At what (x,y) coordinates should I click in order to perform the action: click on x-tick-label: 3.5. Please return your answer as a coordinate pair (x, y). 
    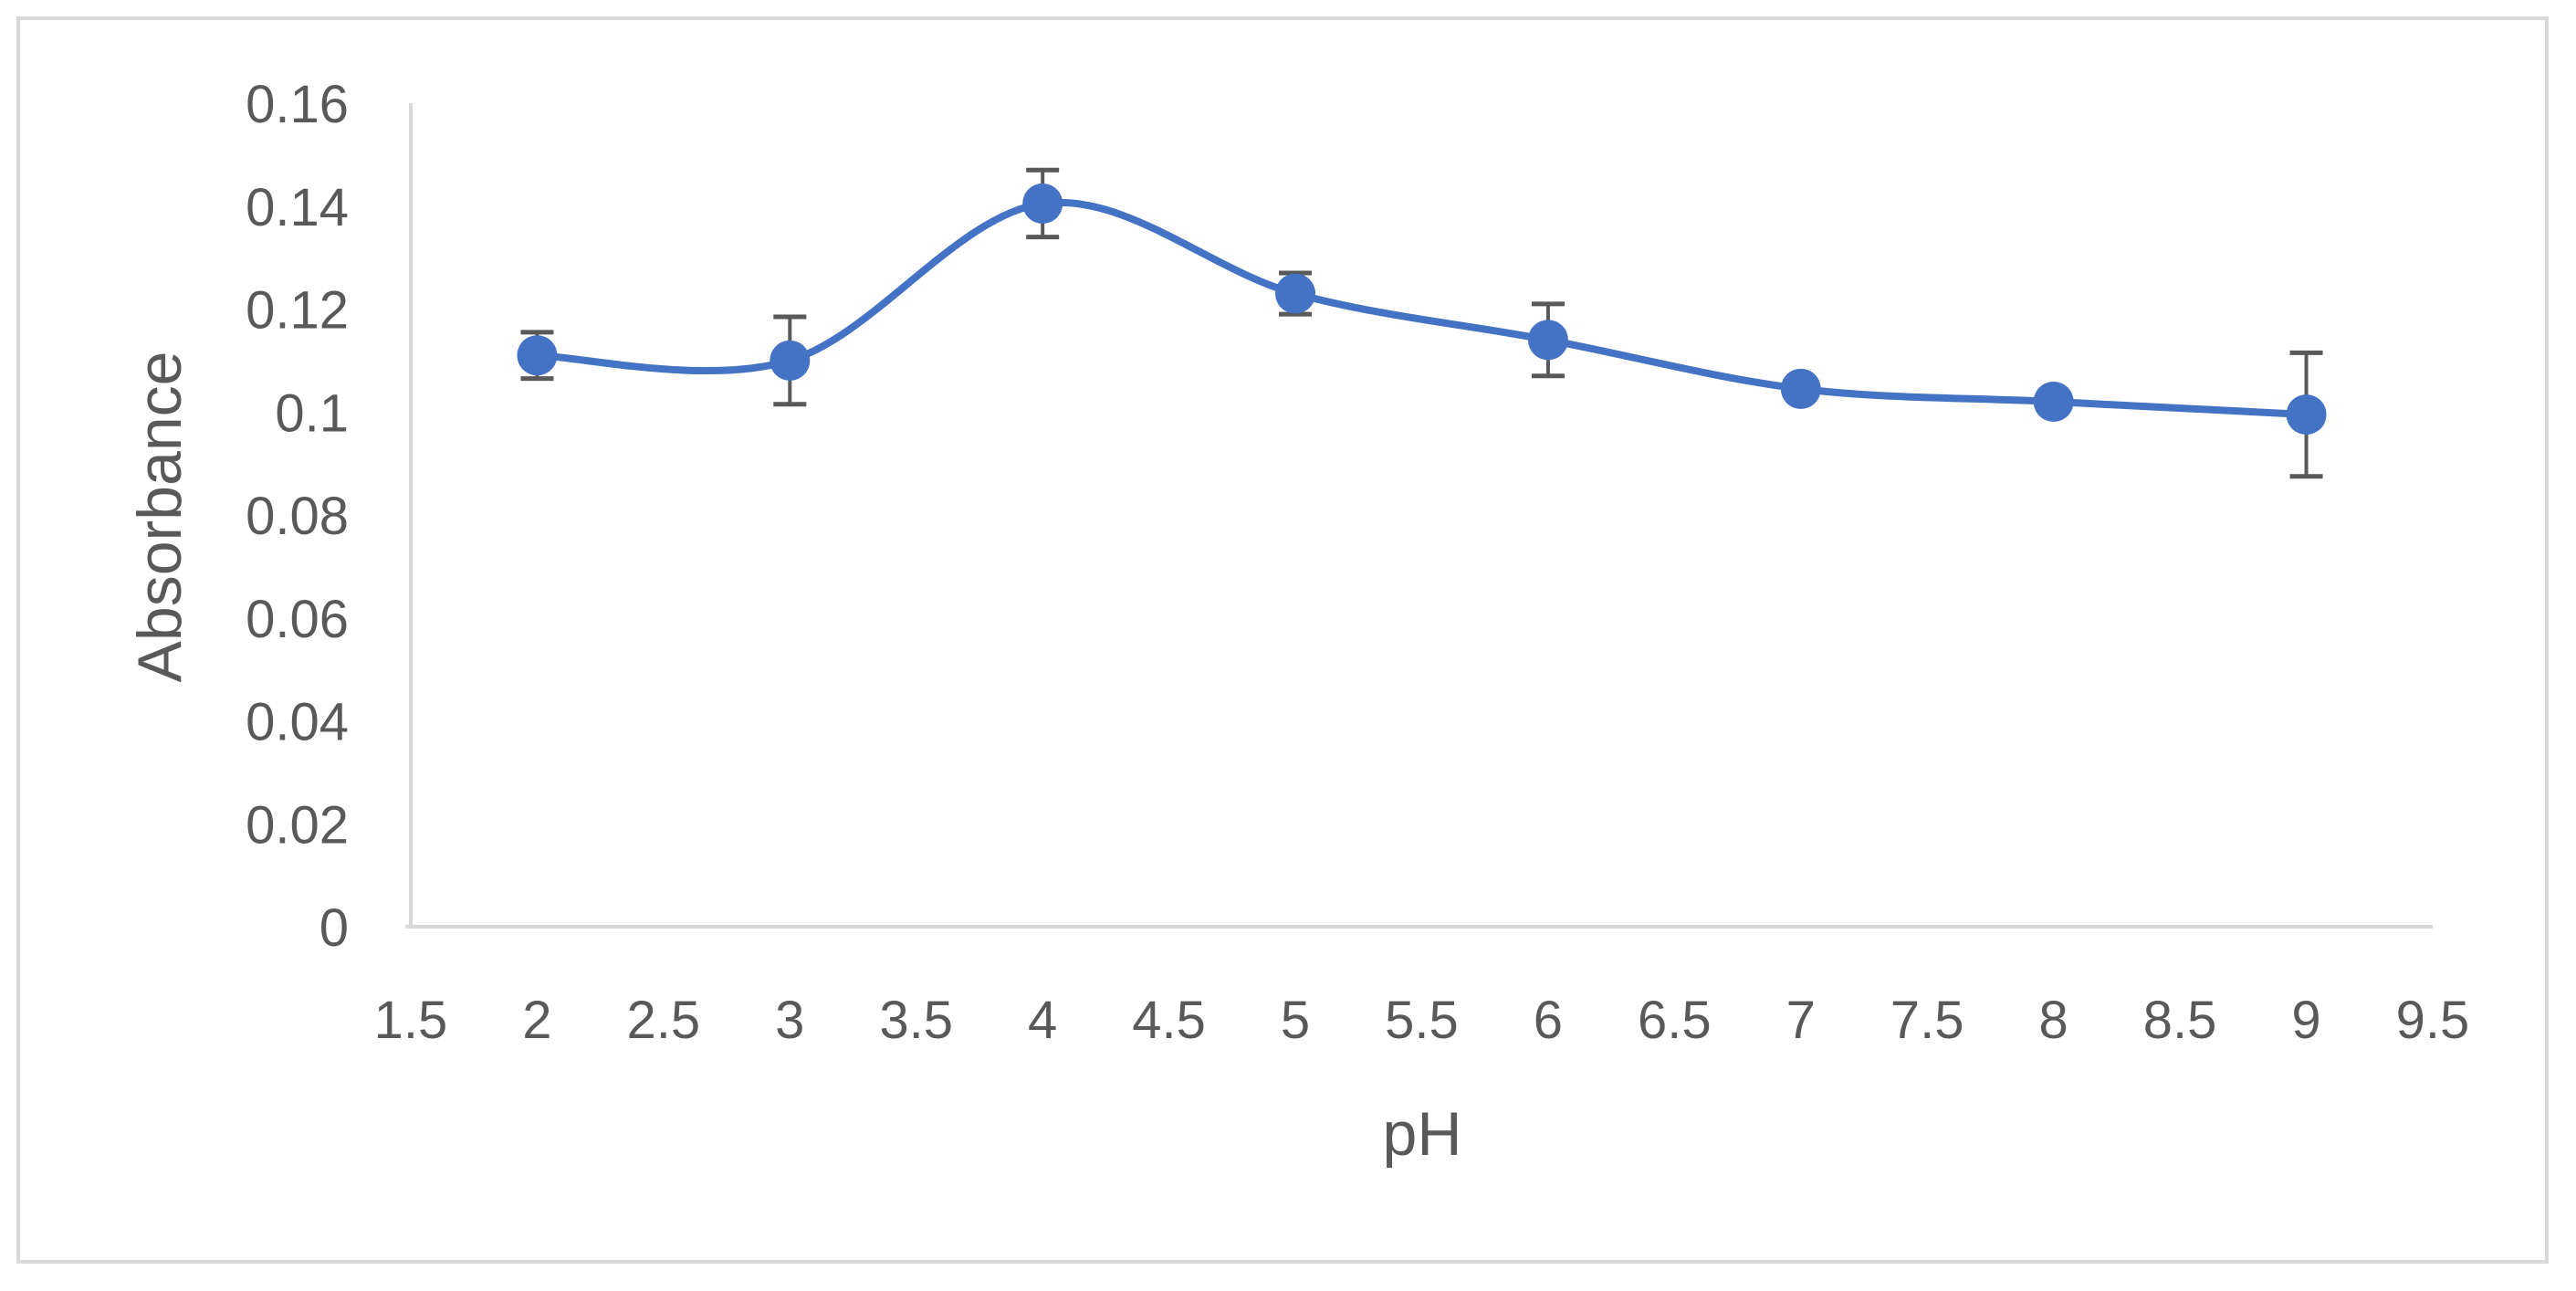
    Looking at the image, I should click on (916, 1020).